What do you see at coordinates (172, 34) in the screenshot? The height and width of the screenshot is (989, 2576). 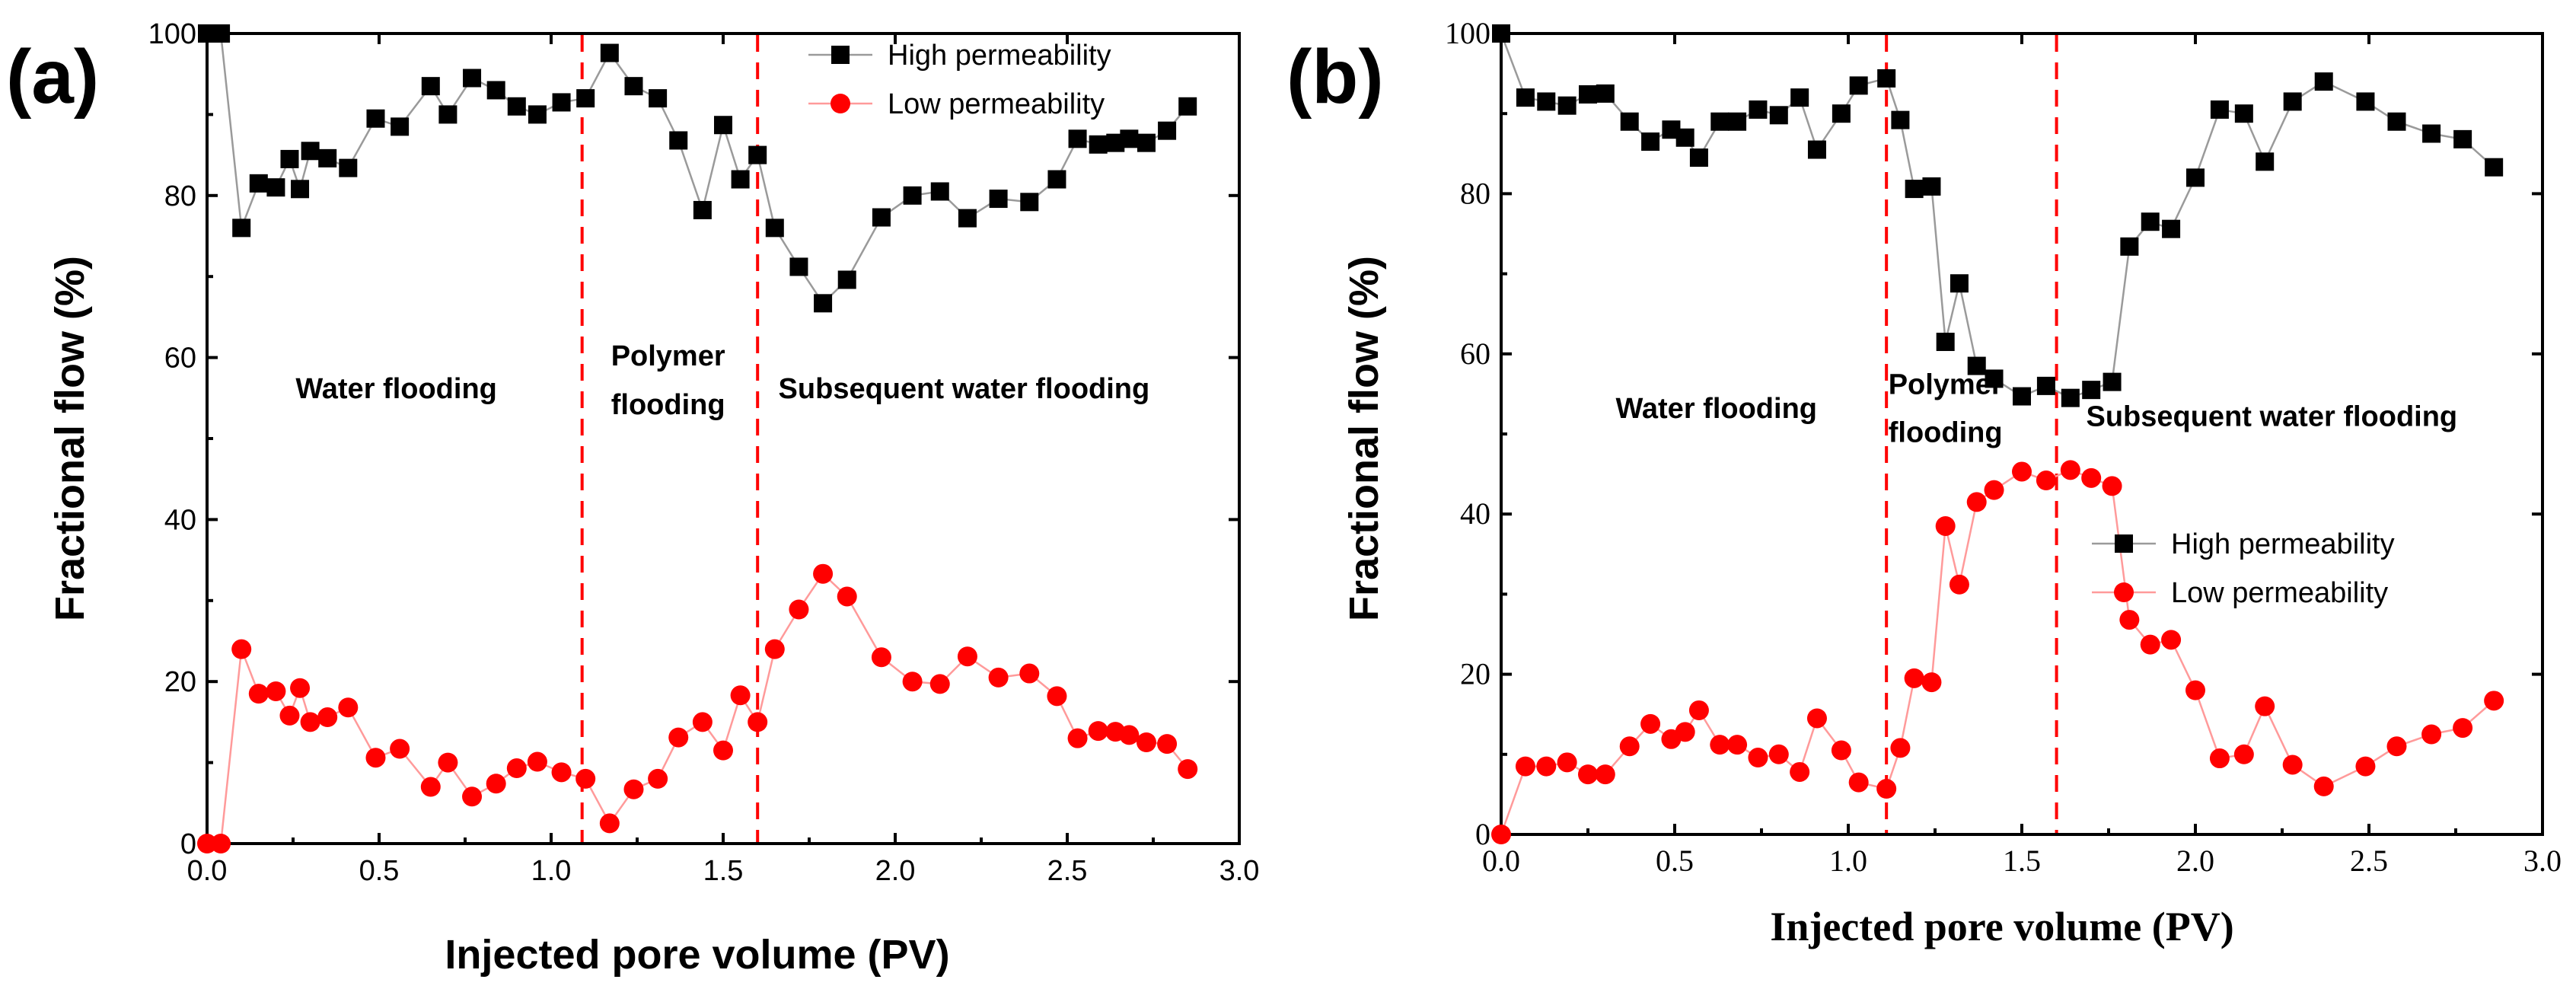 I see `panel-a-y-tick-label: 100` at bounding box center [172, 34].